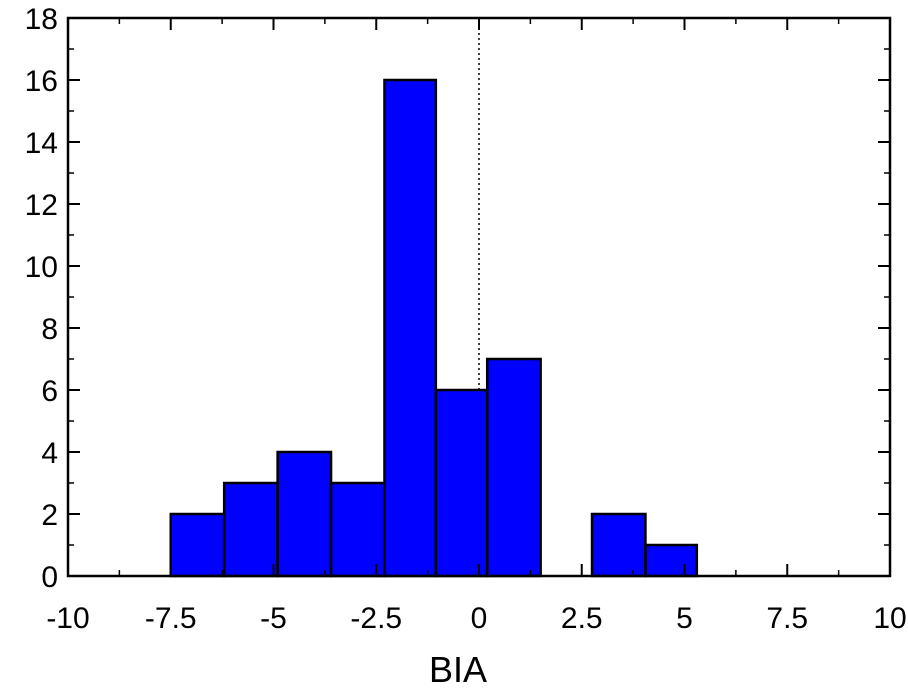  What do you see at coordinates (479, 618) in the screenshot?
I see `x-tick-label: 0` at bounding box center [479, 618].